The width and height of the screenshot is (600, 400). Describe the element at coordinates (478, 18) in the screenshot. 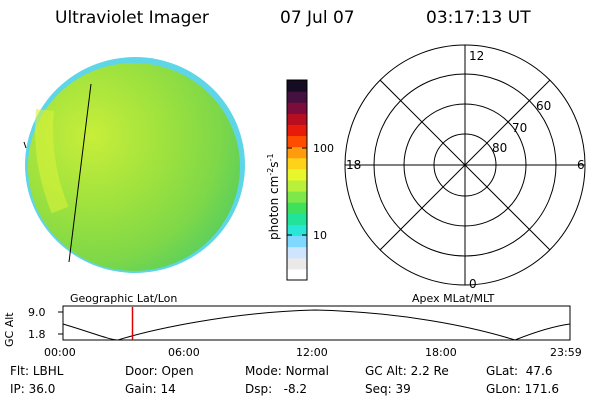

I see `image-time: 03:17:13 UT` at that location.